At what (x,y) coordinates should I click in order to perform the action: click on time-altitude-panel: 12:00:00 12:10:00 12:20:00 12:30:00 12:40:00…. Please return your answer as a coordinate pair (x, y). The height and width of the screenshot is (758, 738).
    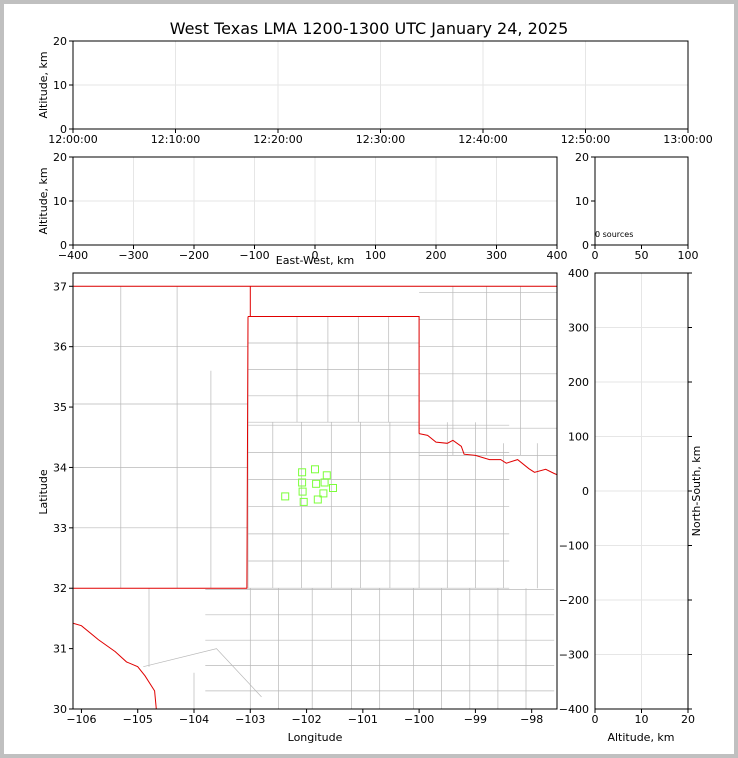
    Looking at the image, I should click on (375, 90).